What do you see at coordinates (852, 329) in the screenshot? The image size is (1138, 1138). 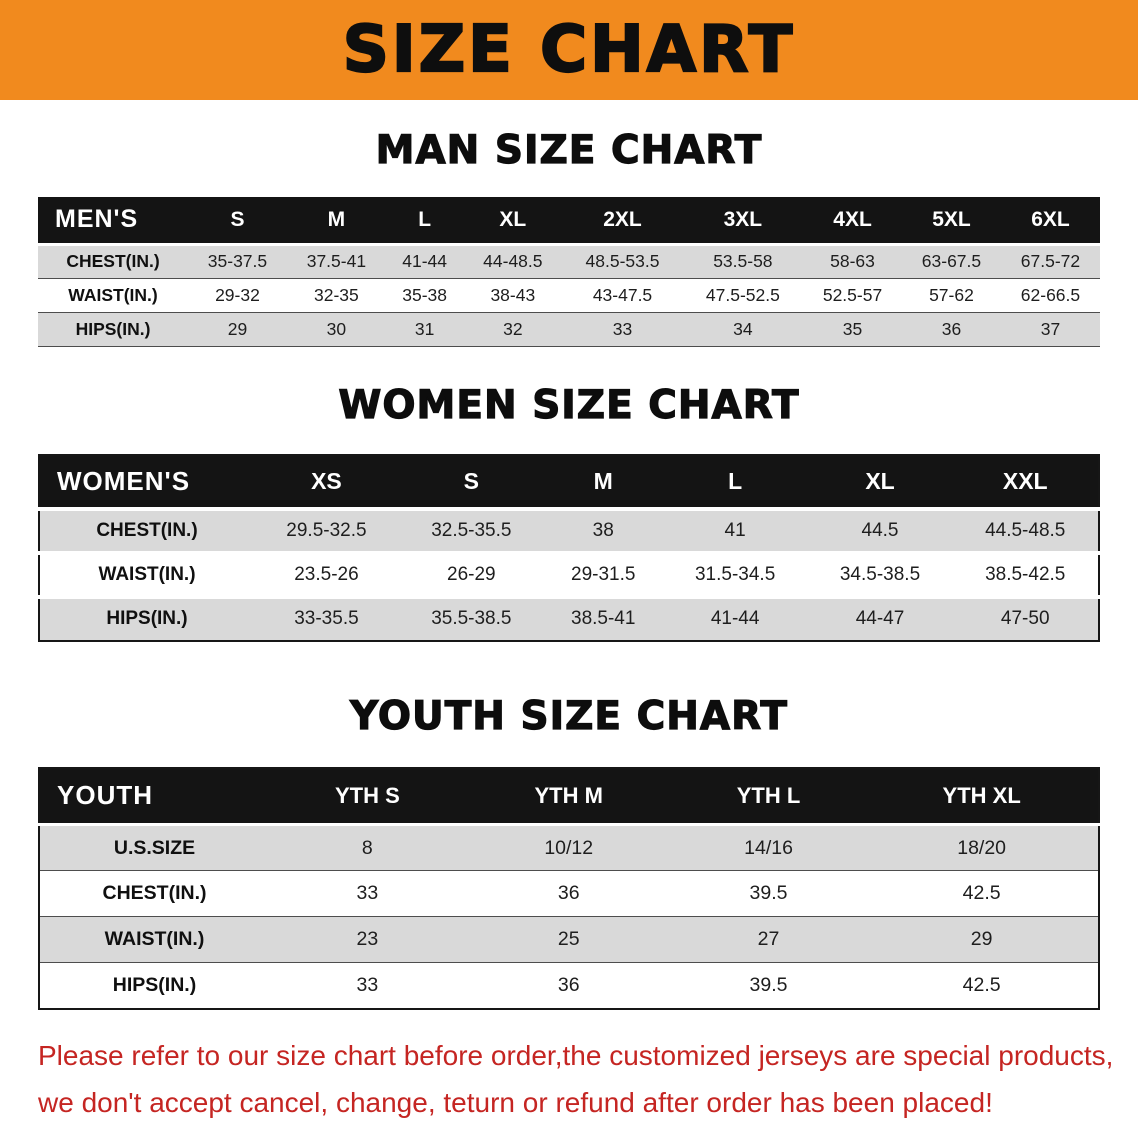 I see `size-value-cell: 35` at bounding box center [852, 329].